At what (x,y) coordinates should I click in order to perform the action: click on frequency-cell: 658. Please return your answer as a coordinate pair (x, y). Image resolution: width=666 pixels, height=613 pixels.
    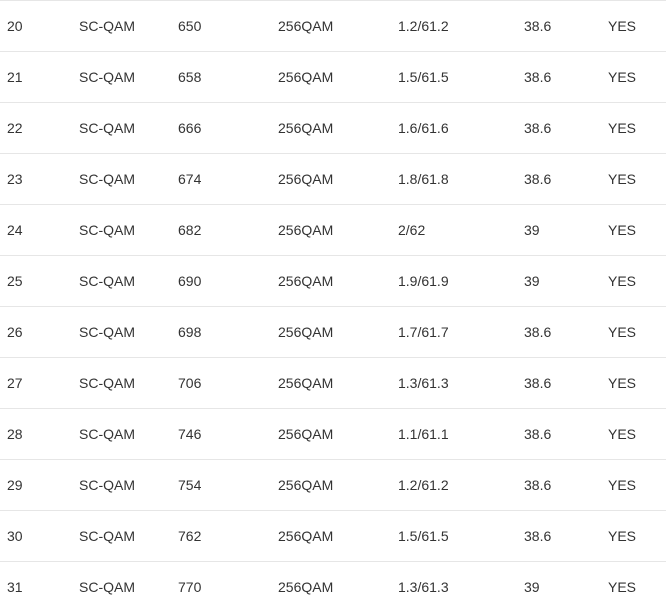
    Looking at the image, I should click on (228, 77).